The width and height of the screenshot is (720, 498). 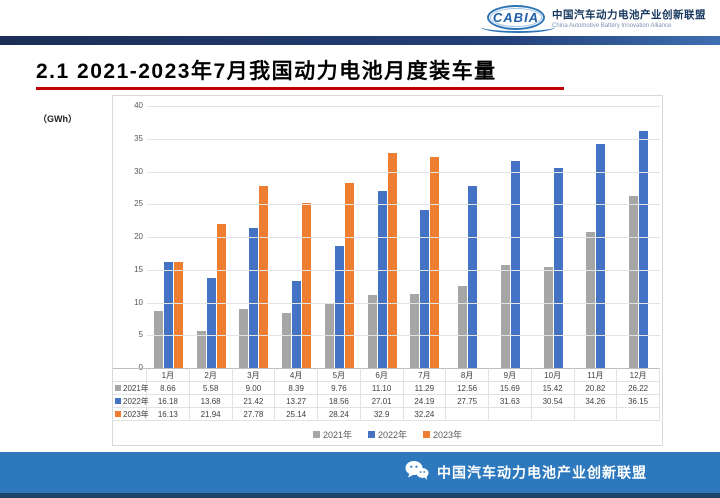 What do you see at coordinates (553, 401) in the screenshot?
I see `table-value-cell: 30.54` at bounding box center [553, 401].